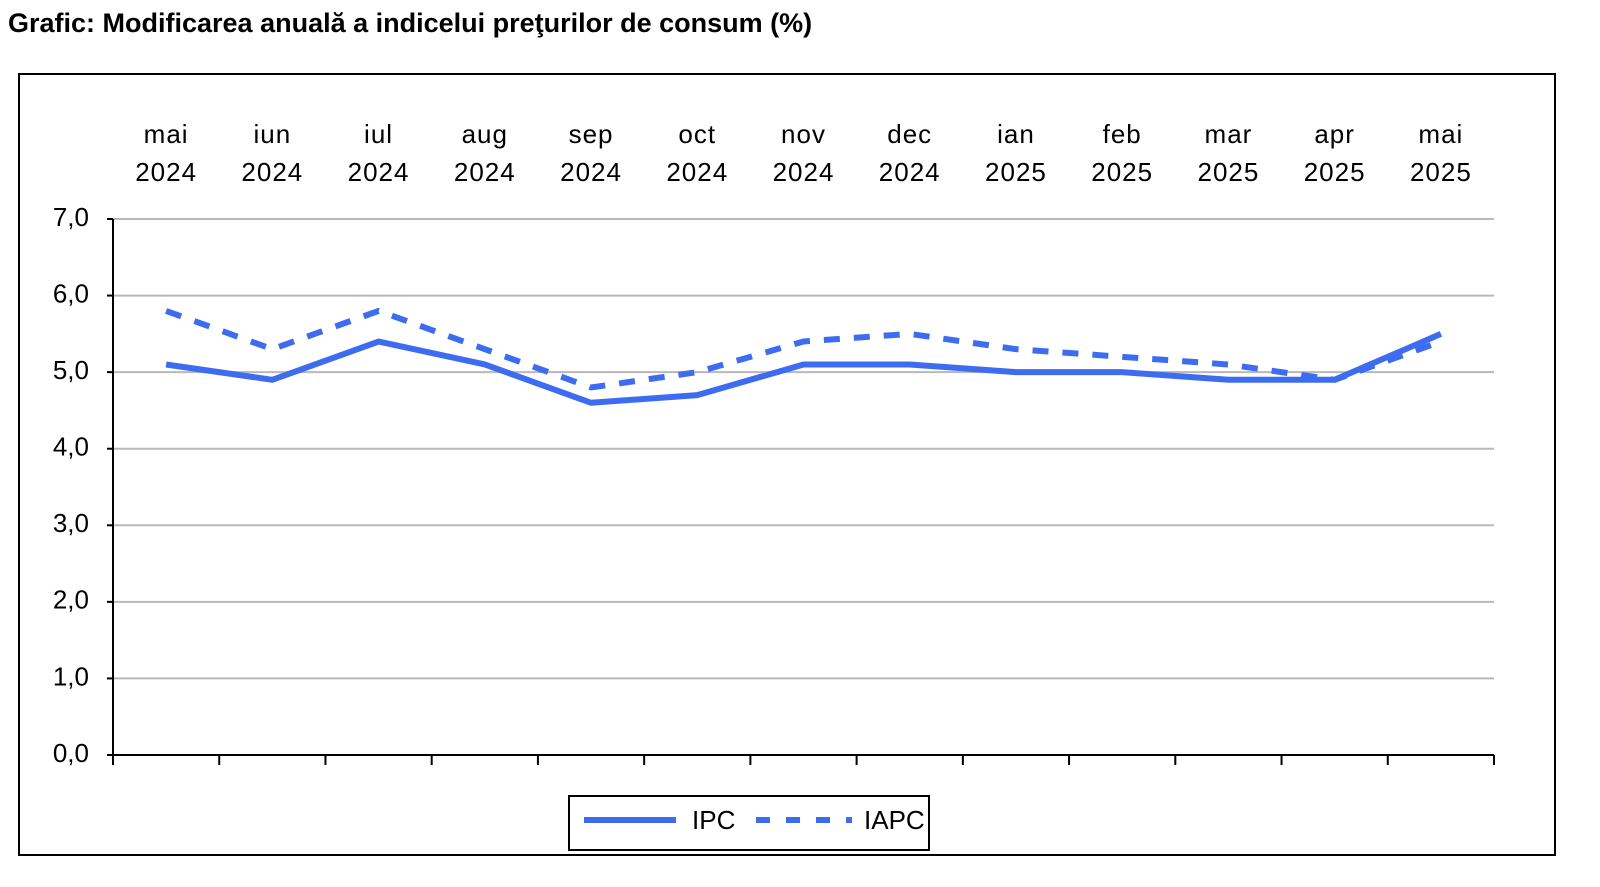  I want to click on x-tick-label: dec 2024, so click(909, 153).